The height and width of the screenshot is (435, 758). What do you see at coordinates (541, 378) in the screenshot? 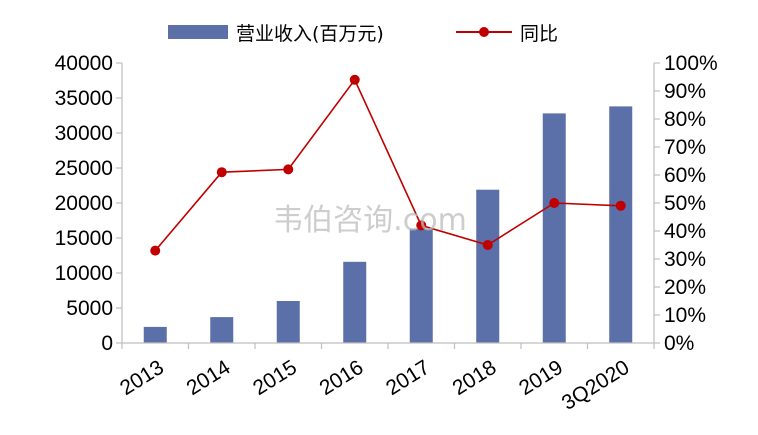
I see `x-tick-label: 2019` at bounding box center [541, 378].